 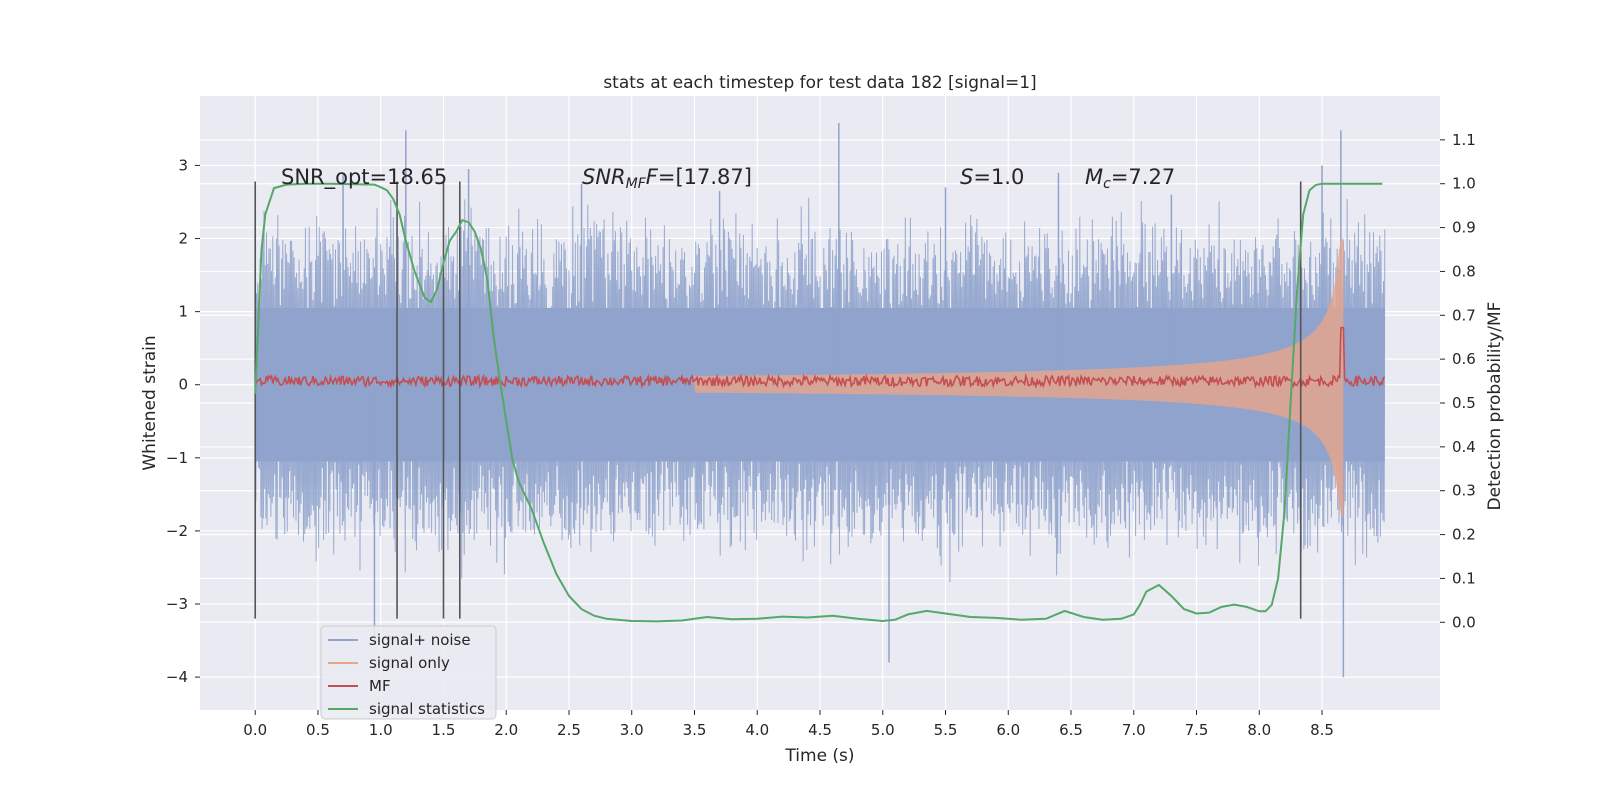 What do you see at coordinates (1495, 406) in the screenshot?
I see `y-axis-right-label: Detection probability/MF` at bounding box center [1495, 406].